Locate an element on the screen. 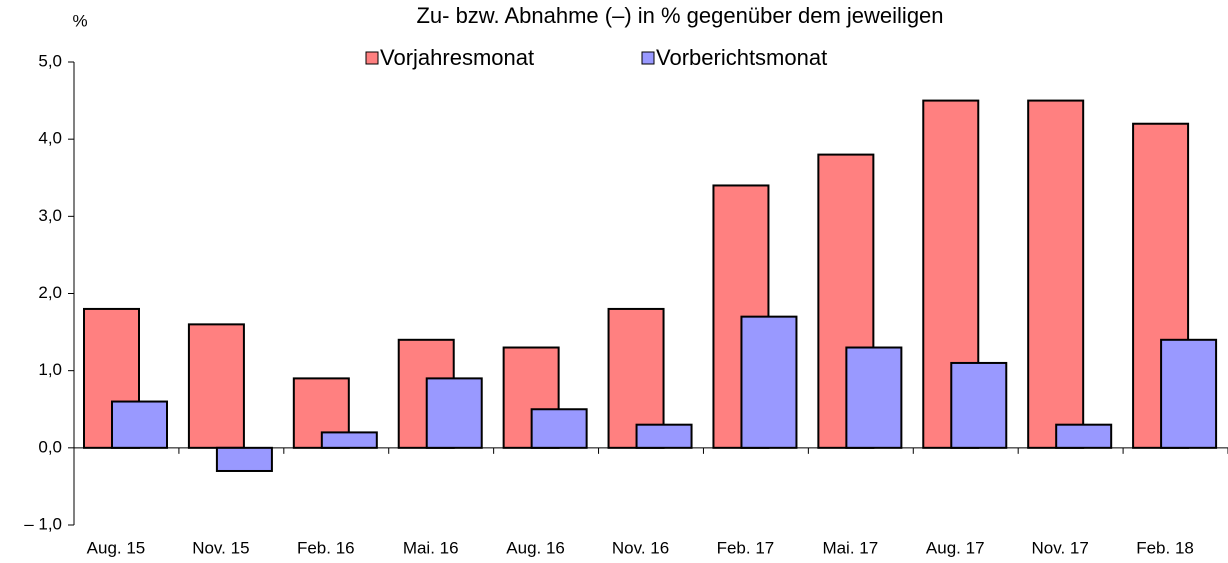 Image resolution: width=1228 pixels, height=563 pixels. y-tick-label: – 1,0 is located at coordinates (43, 523).